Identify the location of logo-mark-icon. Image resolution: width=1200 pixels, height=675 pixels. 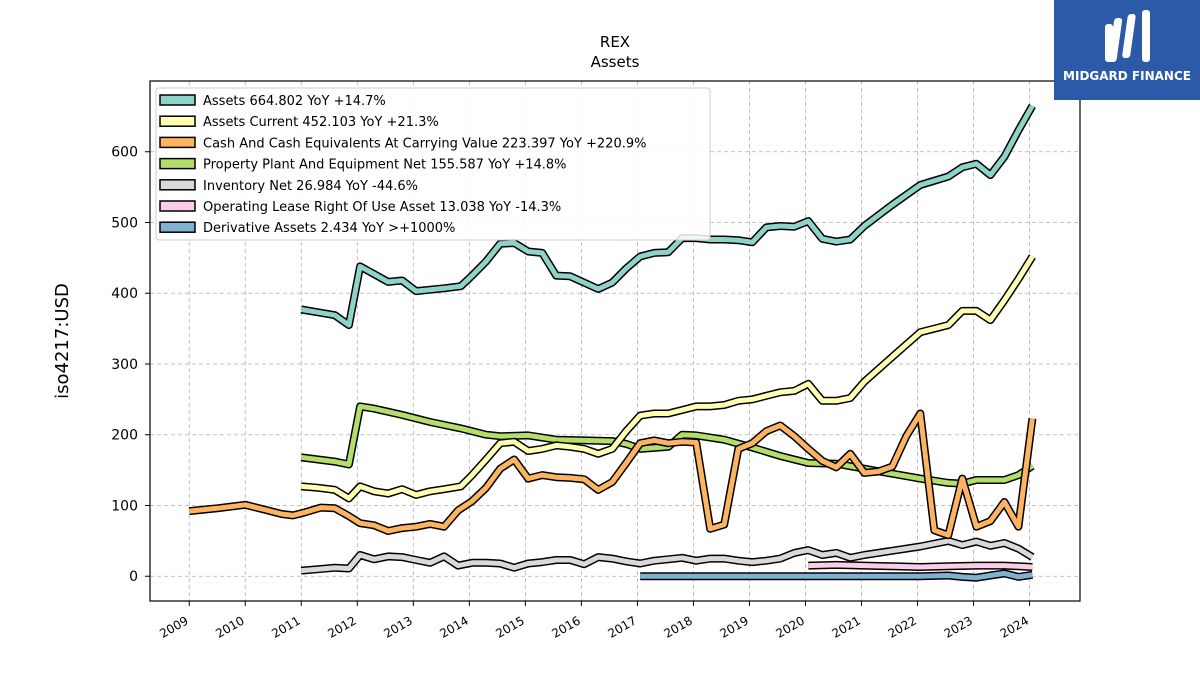
(1127, 36).